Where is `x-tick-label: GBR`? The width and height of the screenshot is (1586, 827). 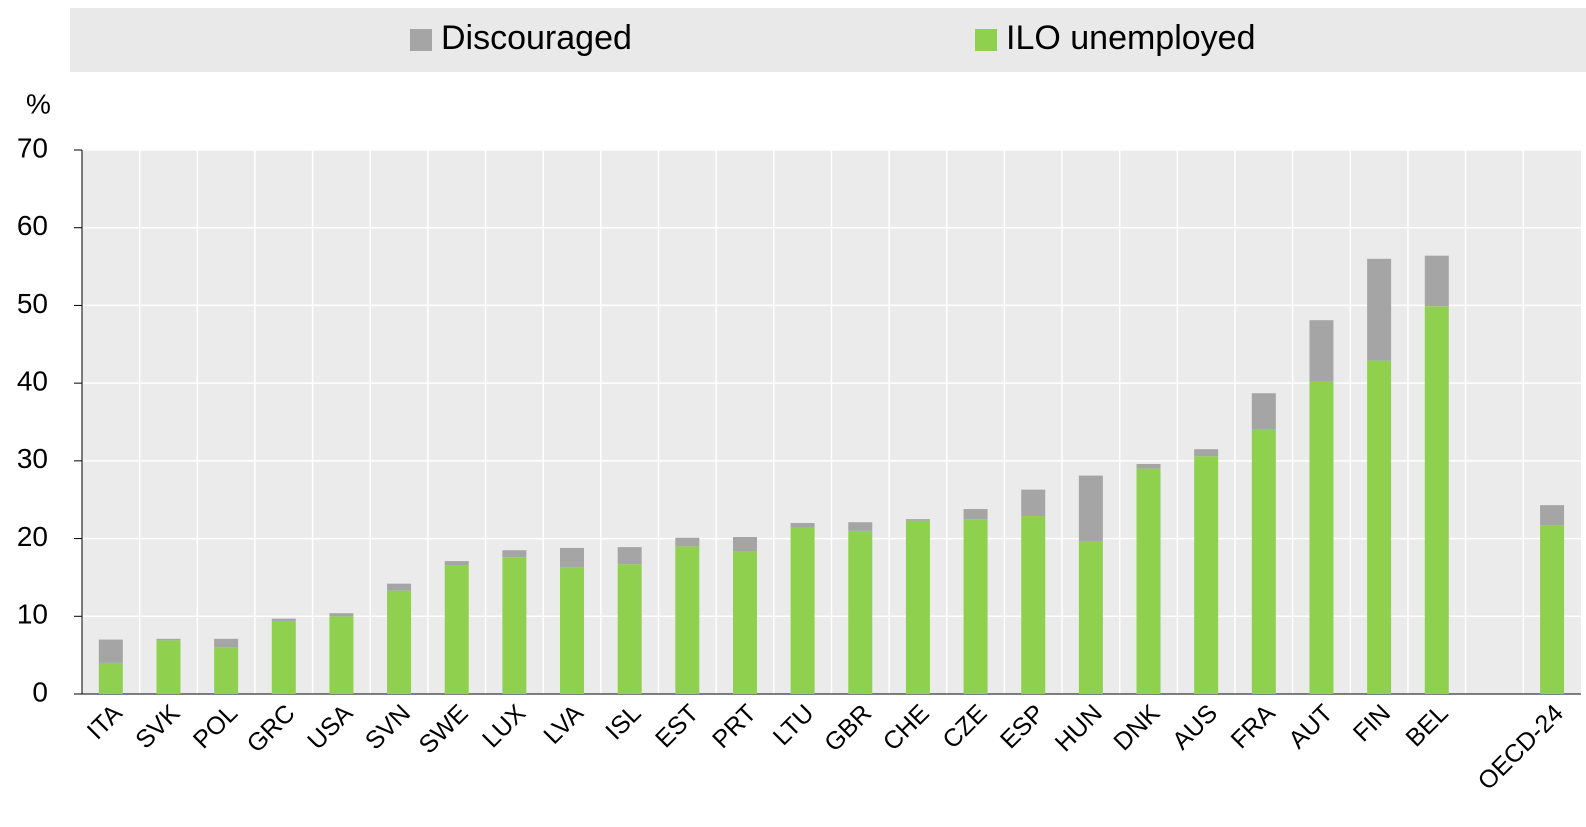
x-tick-label: GBR is located at coordinates (848, 728).